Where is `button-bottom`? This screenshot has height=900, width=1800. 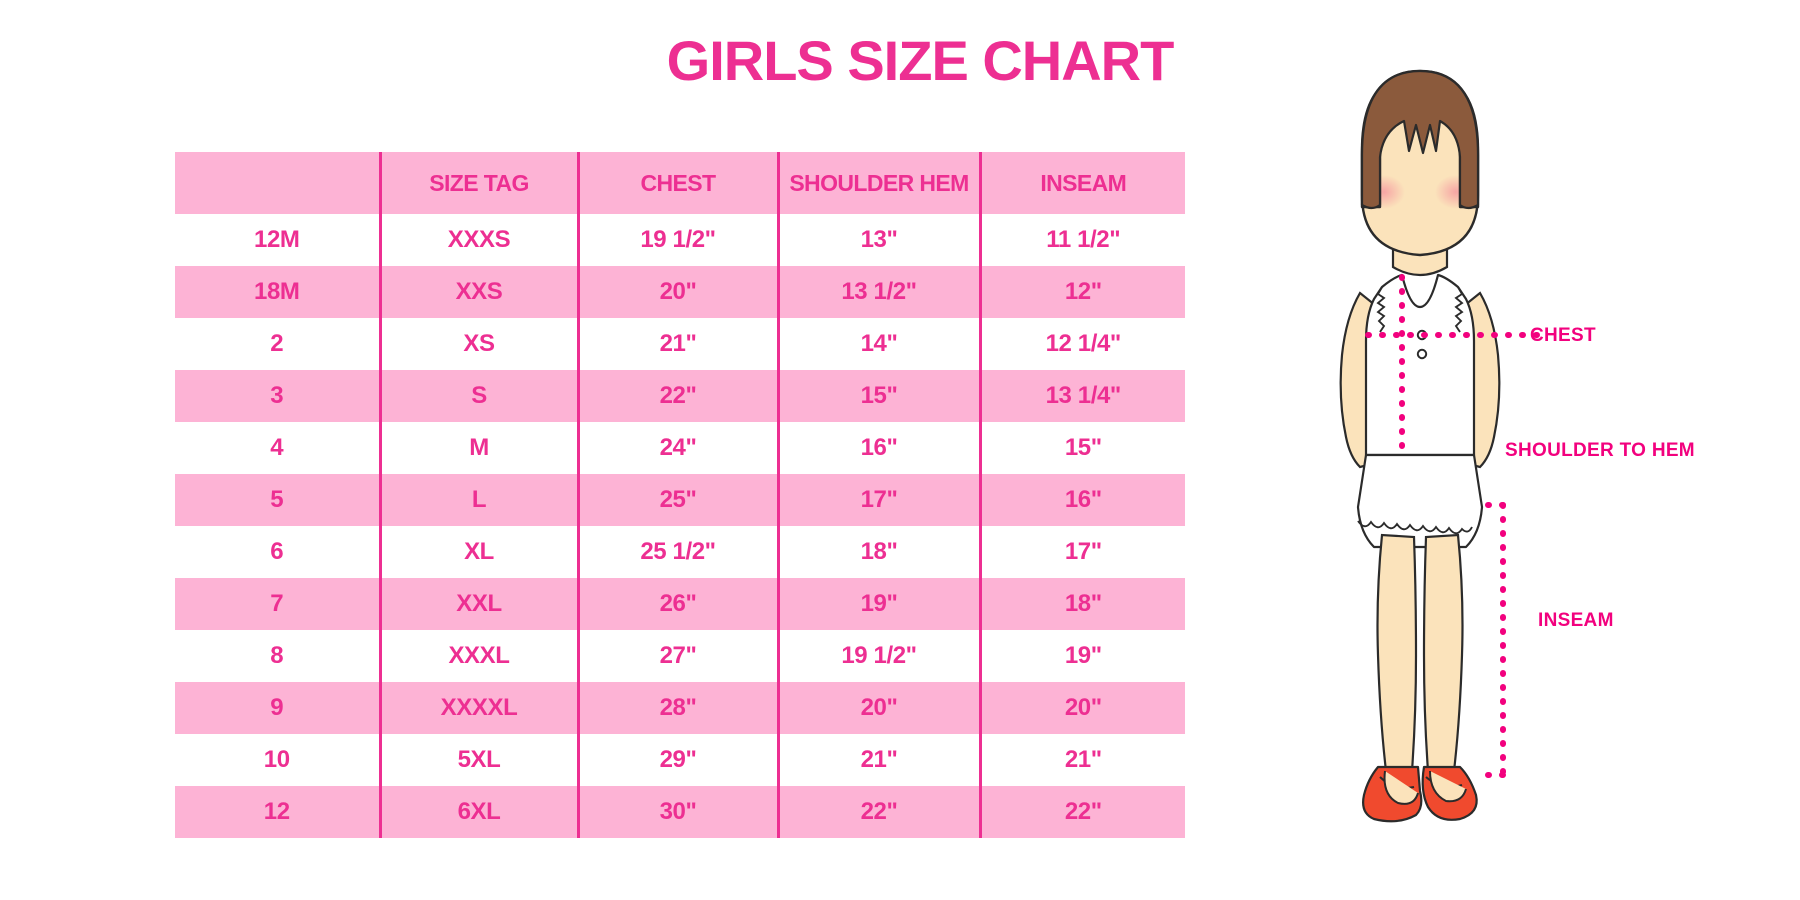 button-bottom is located at coordinates (1422, 354).